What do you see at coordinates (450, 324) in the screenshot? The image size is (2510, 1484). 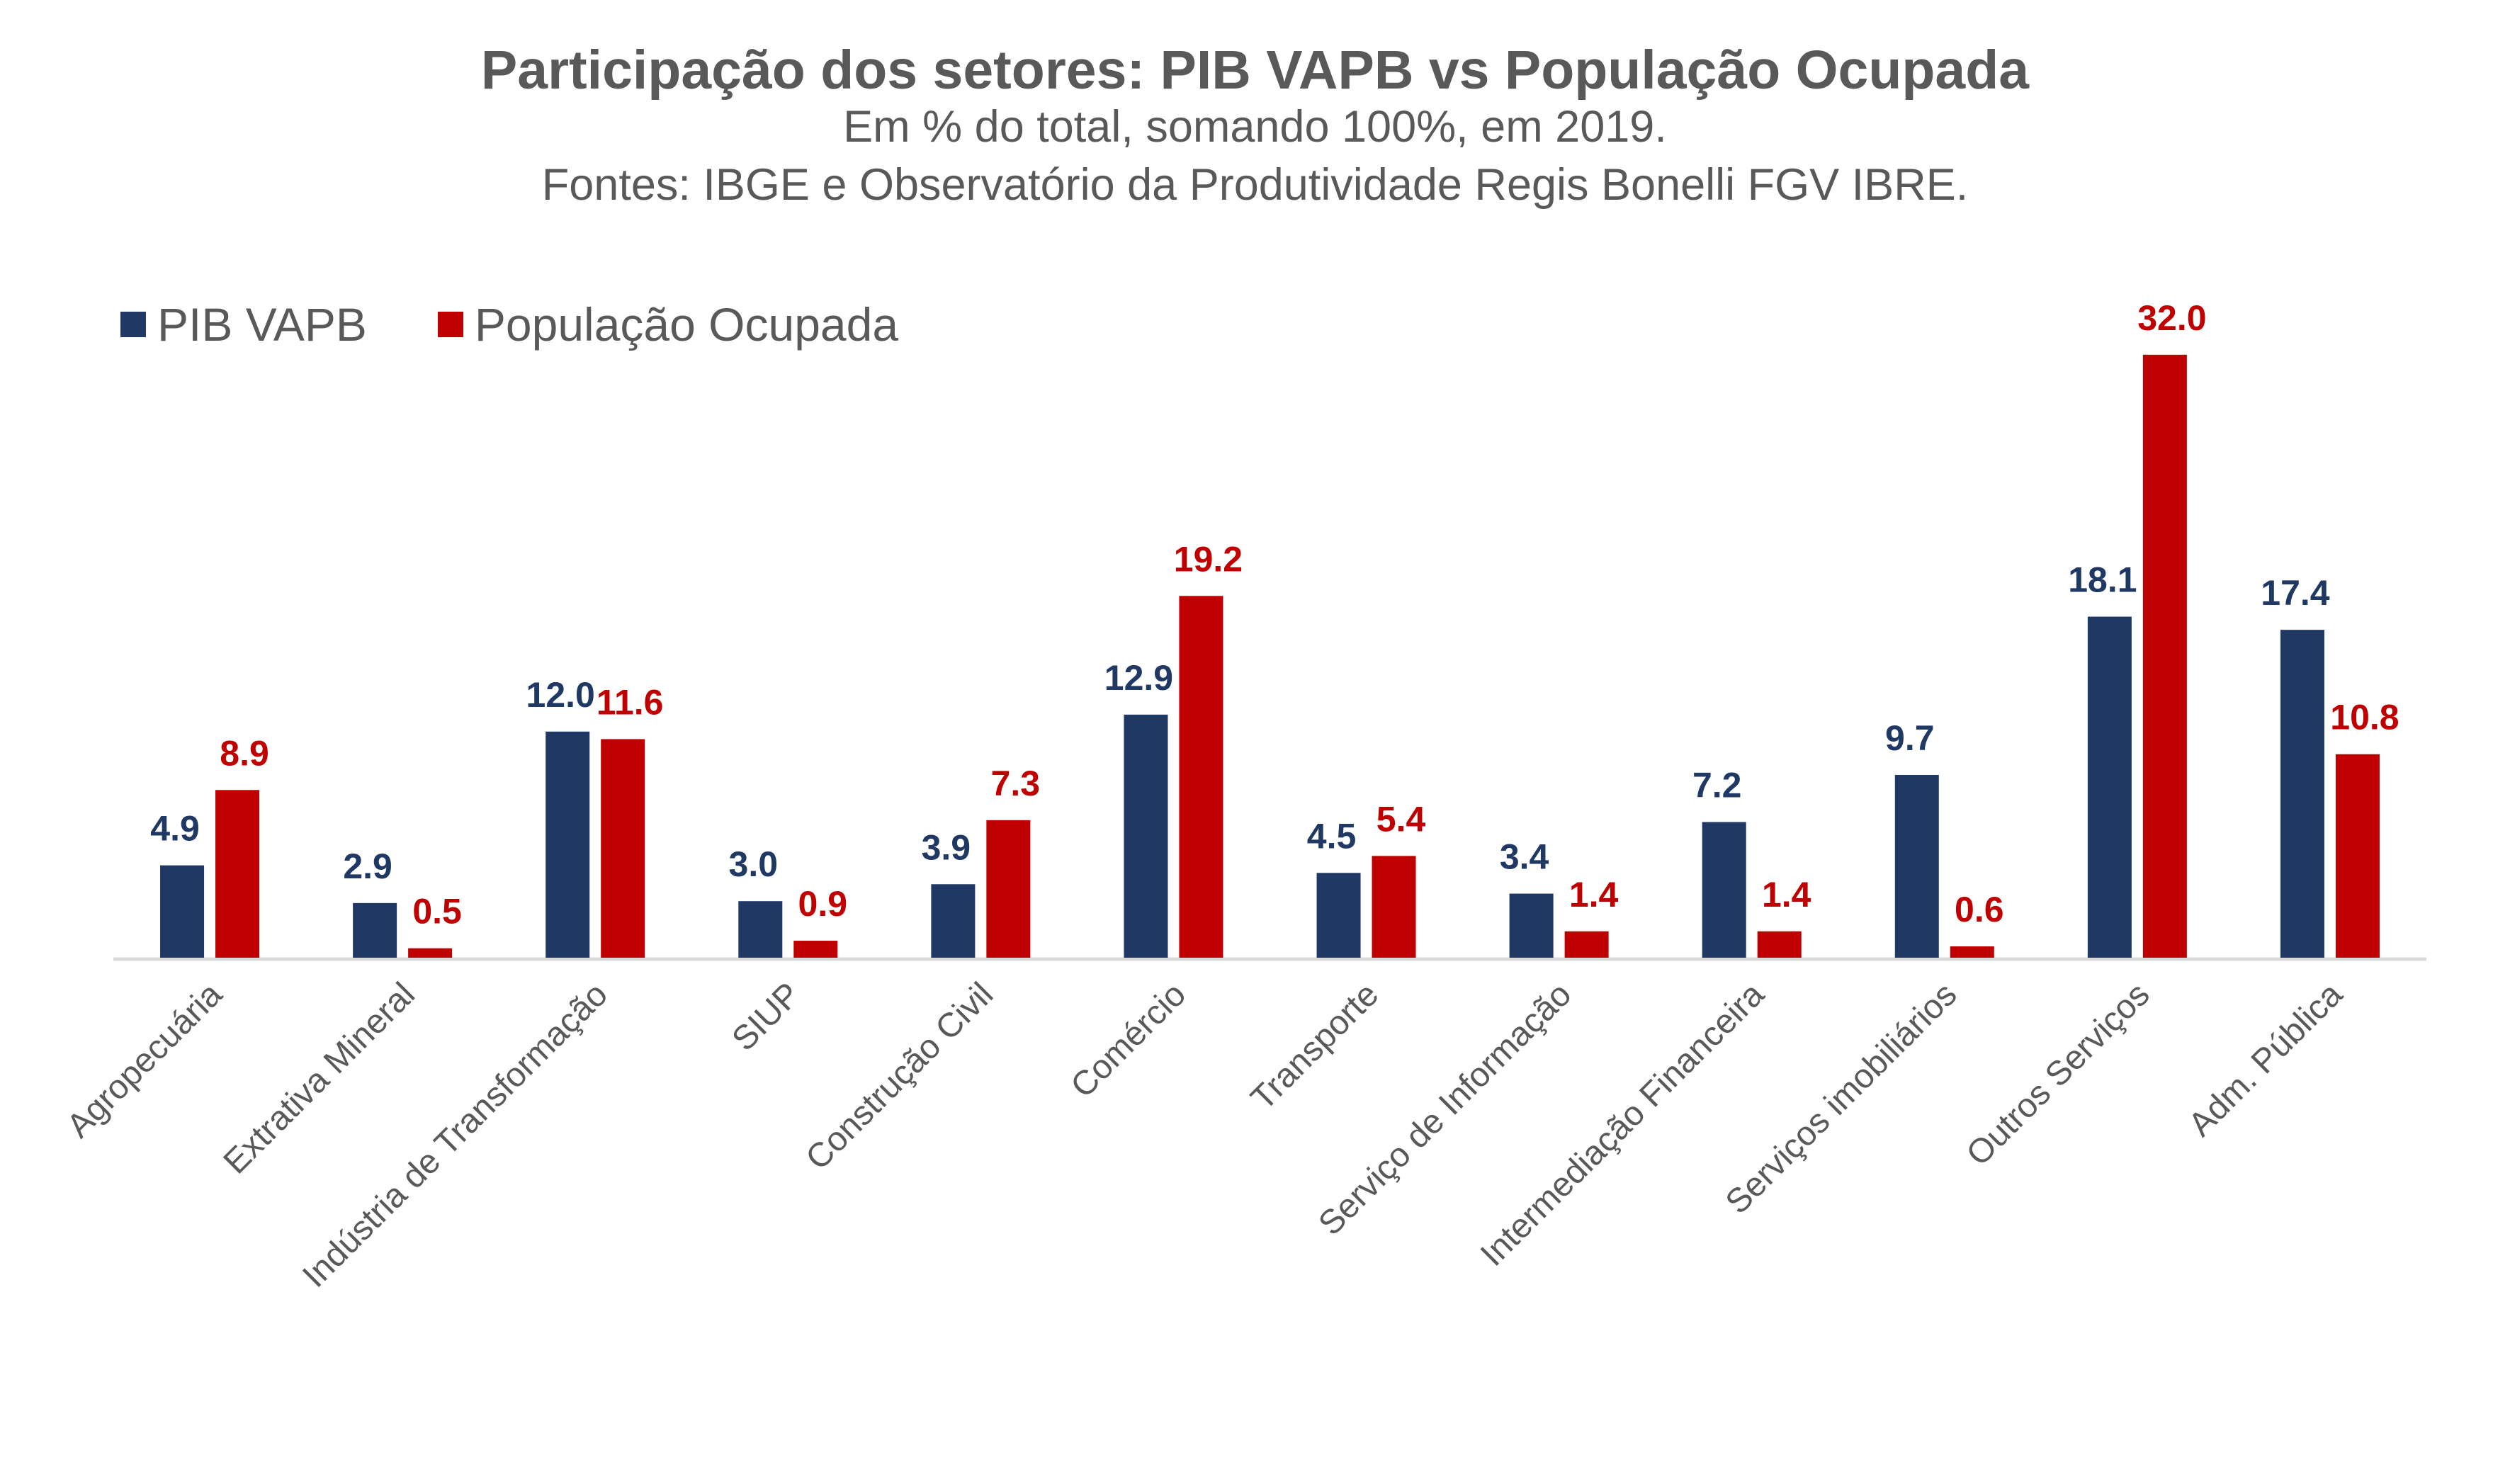 I see `legend-swatch-pop` at bounding box center [450, 324].